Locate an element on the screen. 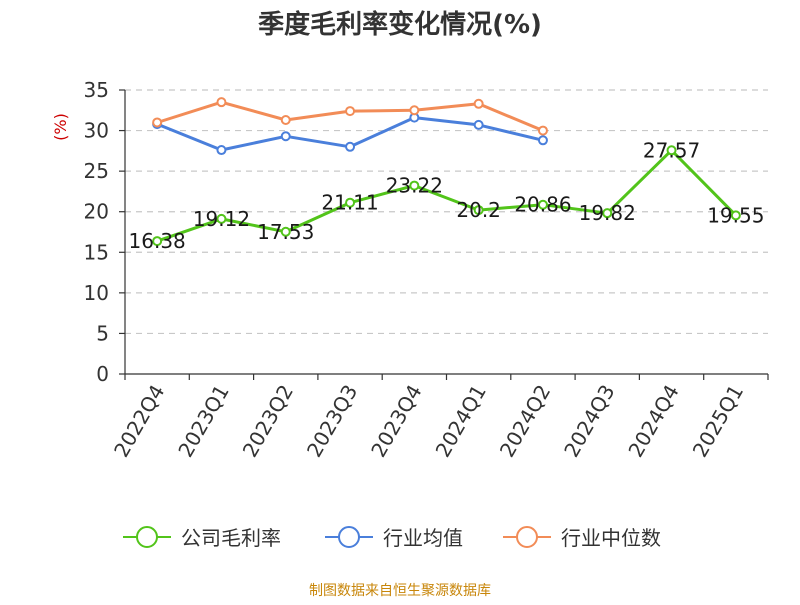 The height and width of the screenshot is (605, 800). data-label: 20.2 is located at coordinates (478, 210).